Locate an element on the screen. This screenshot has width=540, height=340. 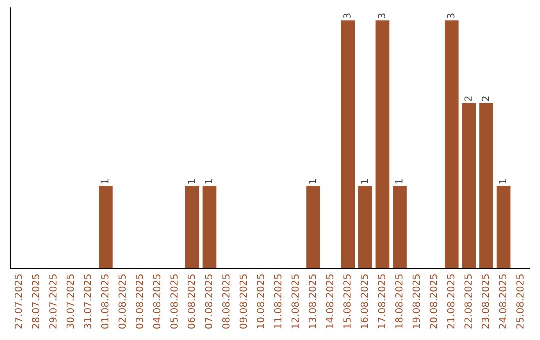
x-tick-label: 13.08.2025 is located at coordinates (312, 301).